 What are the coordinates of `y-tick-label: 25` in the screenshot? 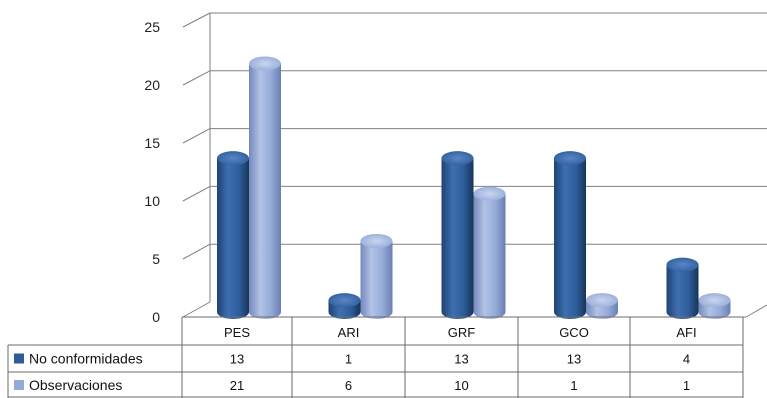 It's located at (152, 27).